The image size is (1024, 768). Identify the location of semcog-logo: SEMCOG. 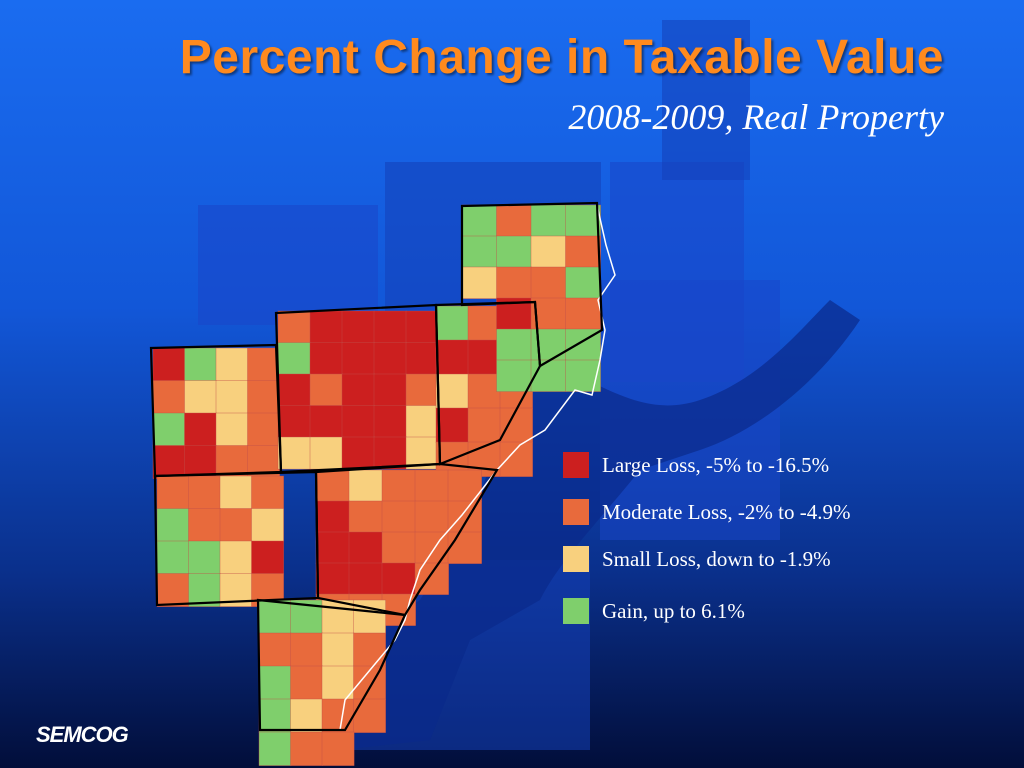
(82, 734).